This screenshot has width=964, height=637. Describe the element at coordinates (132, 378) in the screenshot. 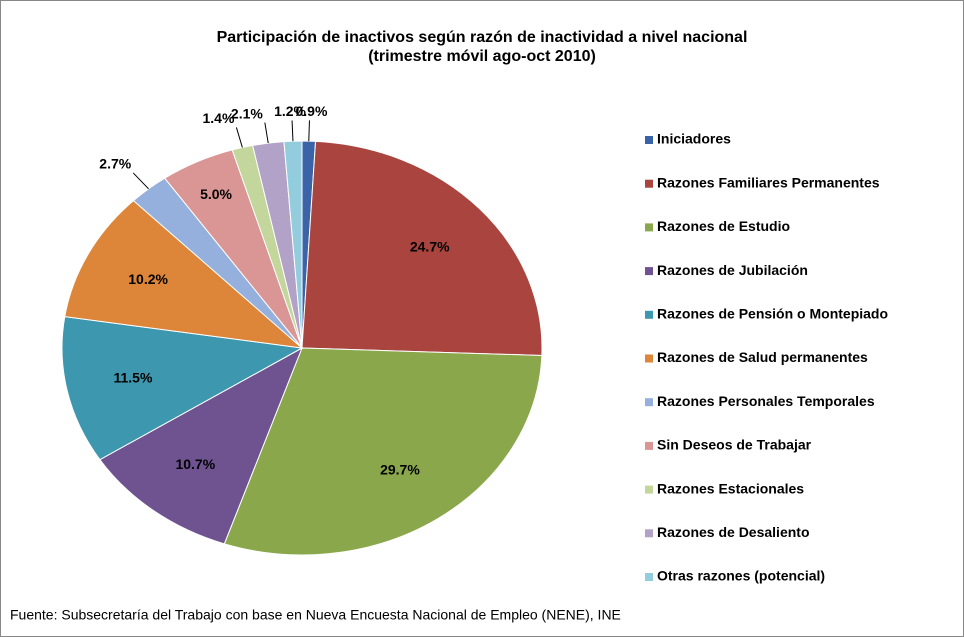

I see `data-label: 11.5%` at that location.